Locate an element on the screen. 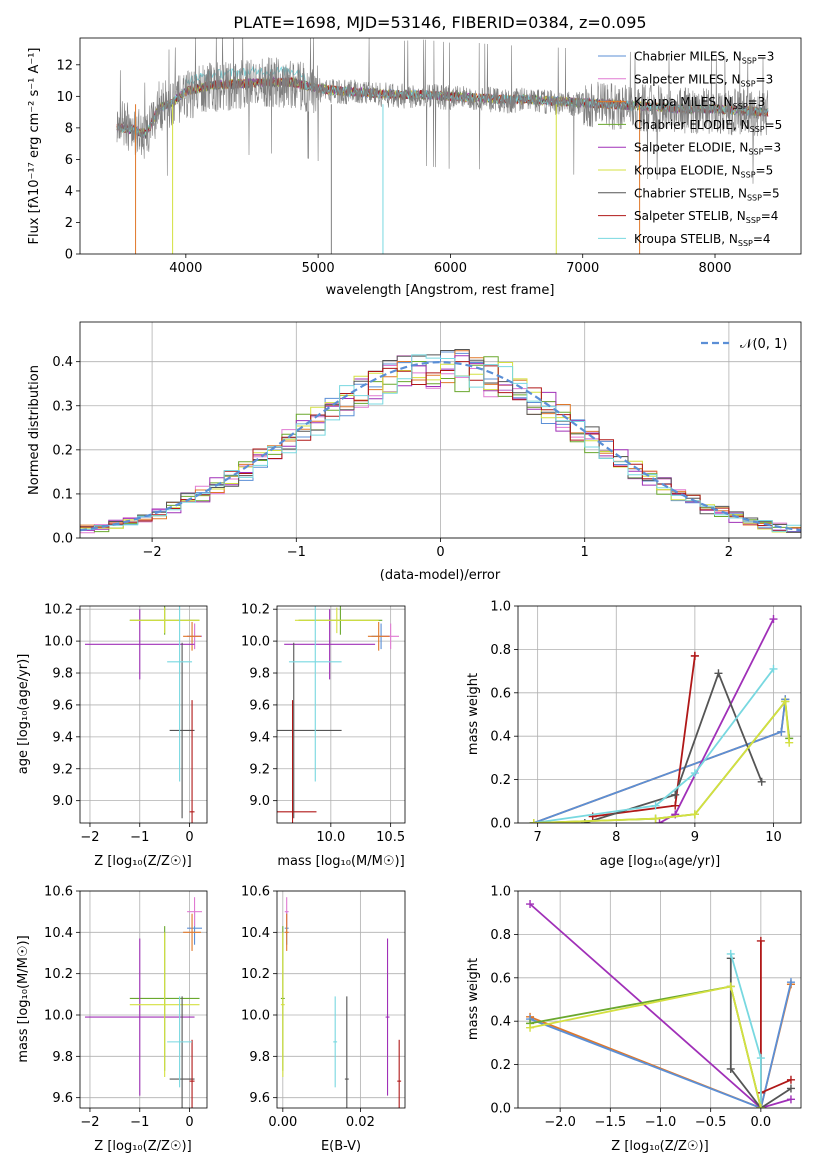 This screenshot has width=819, height=1170. y-tick-label: 0.2 is located at coordinates (500, 780).